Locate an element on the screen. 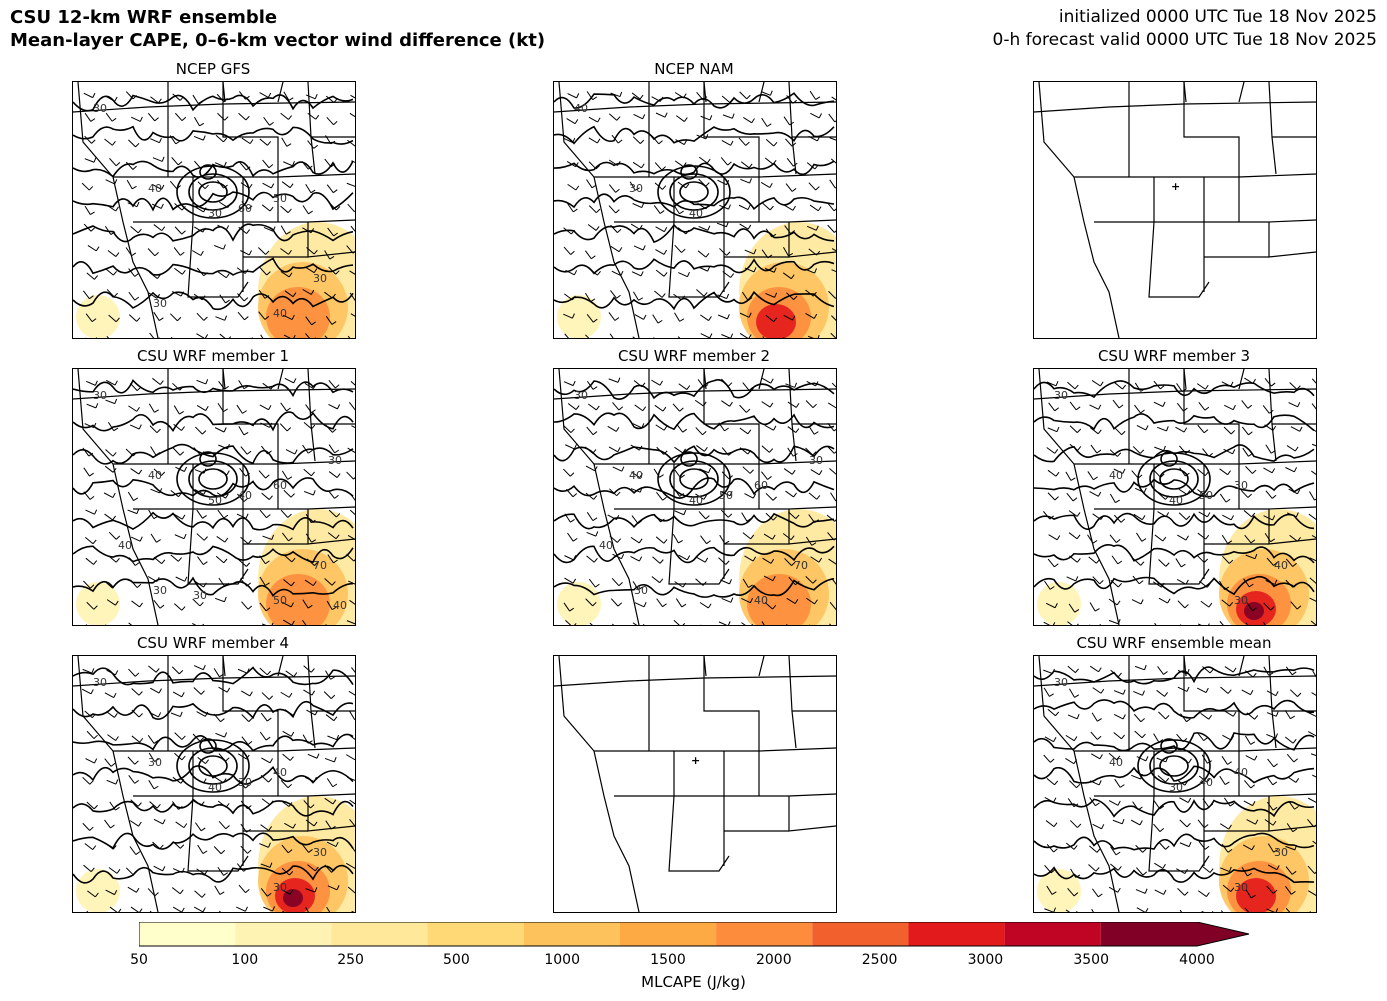 The image size is (1387, 1001). contour-label: 70 is located at coordinates (801, 565).